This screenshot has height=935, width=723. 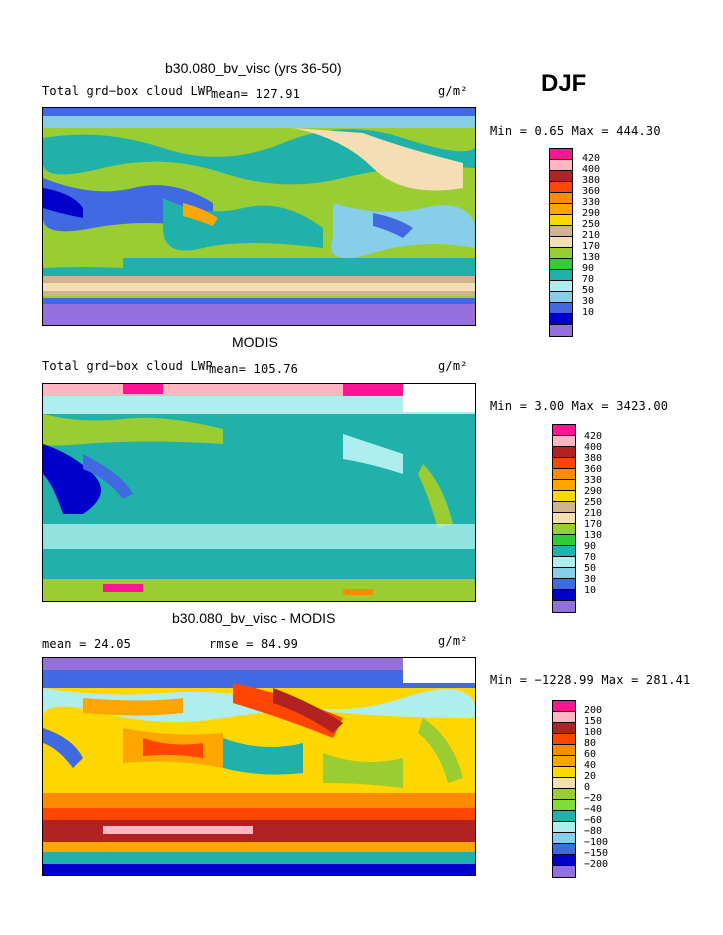 What do you see at coordinates (590, 579) in the screenshot?
I see `panel2-colorbar-tick: 30` at bounding box center [590, 579].